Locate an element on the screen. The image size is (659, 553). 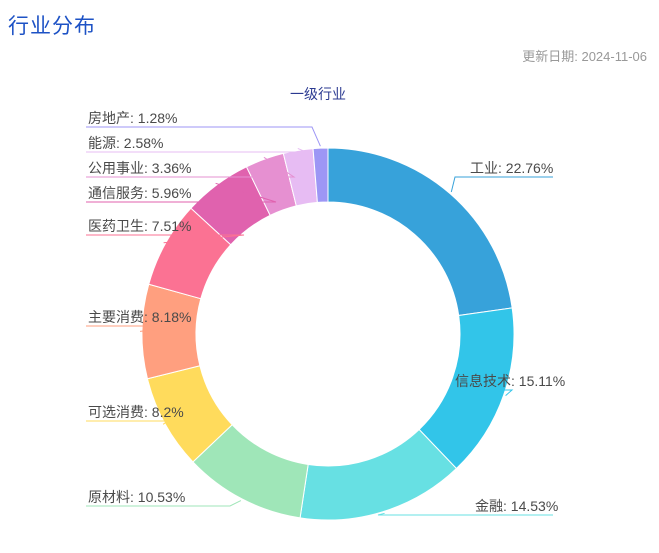
slice-label-communication-services: 通信服务: 5.96% is located at coordinates (139, 193).